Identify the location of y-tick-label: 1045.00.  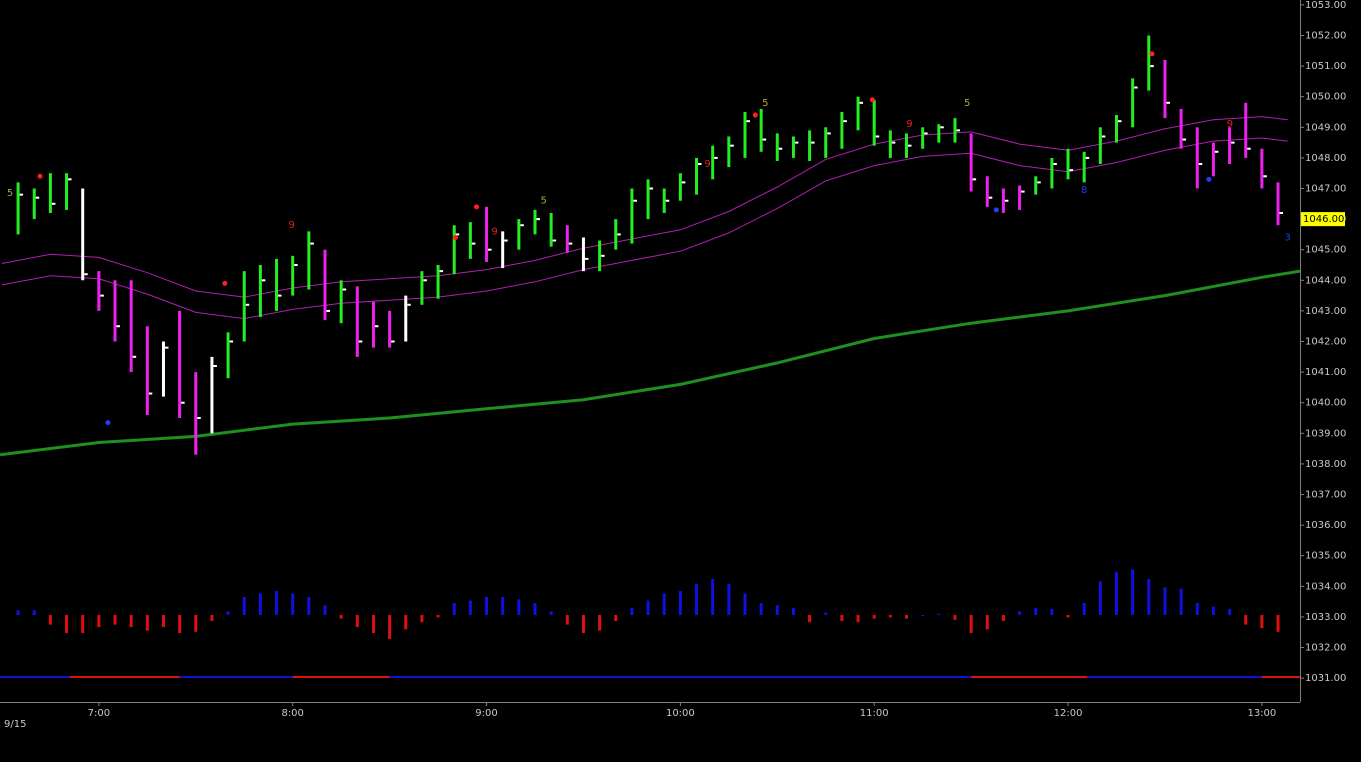
(1325, 250).